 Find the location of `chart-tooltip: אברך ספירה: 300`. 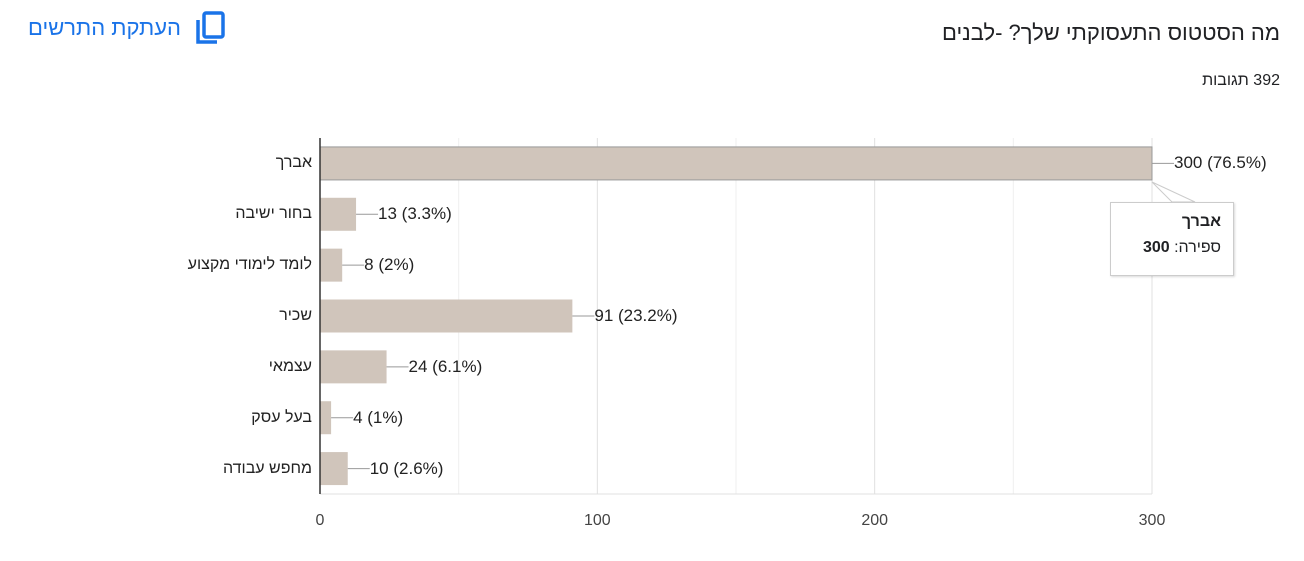

chart-tooltip: אברך ספירה: 300 is located at coordinates (1172, 239).